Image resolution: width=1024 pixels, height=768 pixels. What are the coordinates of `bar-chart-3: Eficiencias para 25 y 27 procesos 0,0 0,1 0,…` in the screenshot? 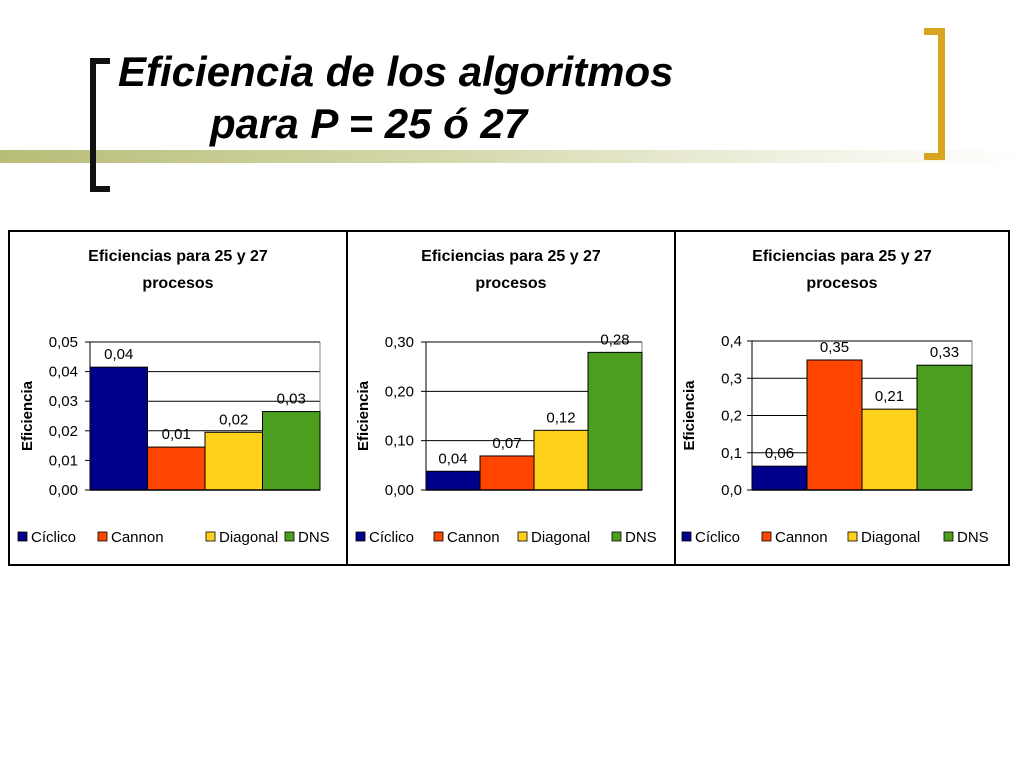 It's located at (835, 397).